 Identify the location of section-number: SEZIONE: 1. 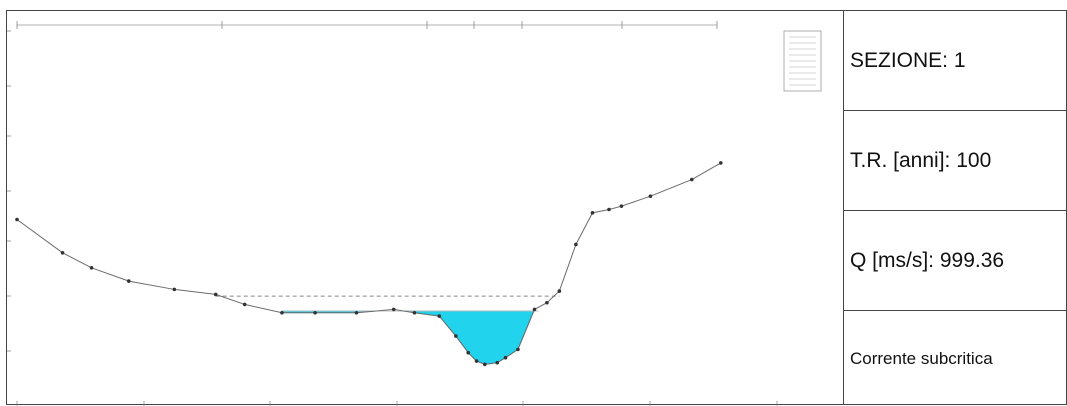
(955, 61).